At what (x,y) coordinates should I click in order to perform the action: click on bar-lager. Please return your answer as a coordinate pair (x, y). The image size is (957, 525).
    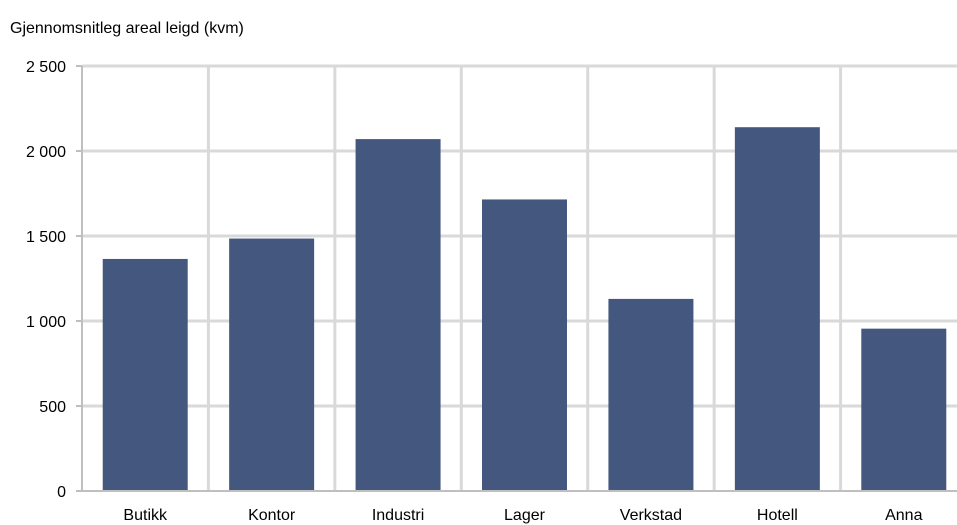
    Looking at the image, I should click on (524, 345).